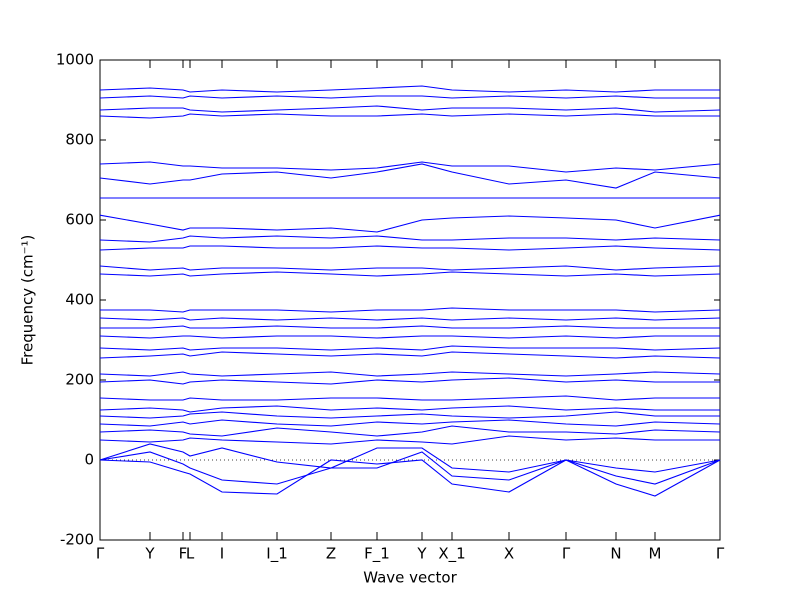  Describe the element at coordinates (615, 554) in the screenshot. I see `x-tick-label: N` at that location.